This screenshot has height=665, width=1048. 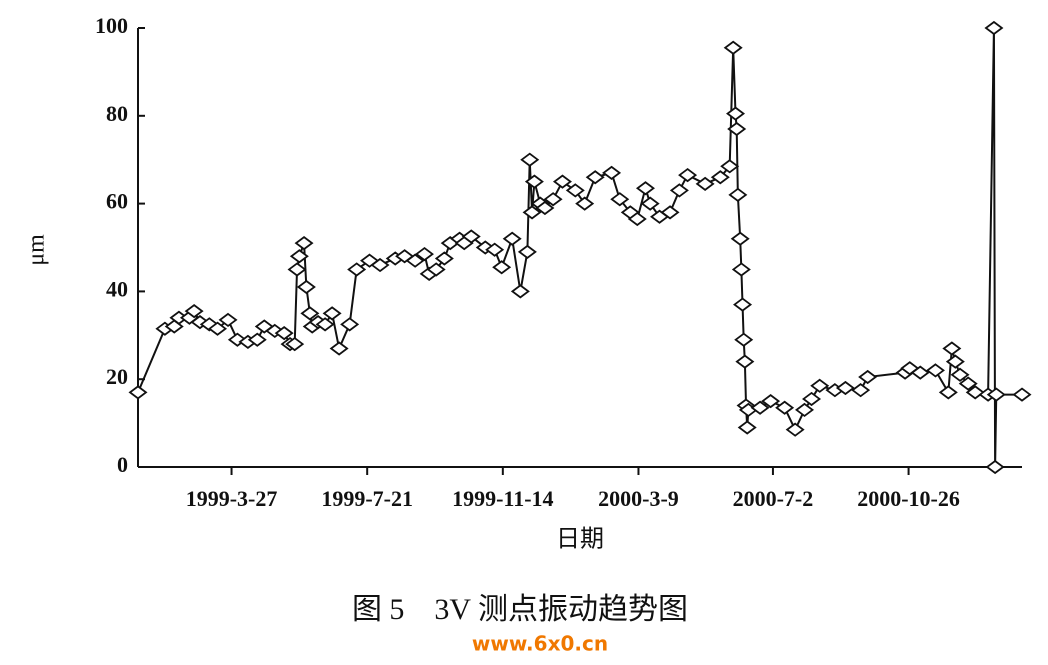 I want to click on x-tick-label: 2000-3-9, so click(x=638, y=498).